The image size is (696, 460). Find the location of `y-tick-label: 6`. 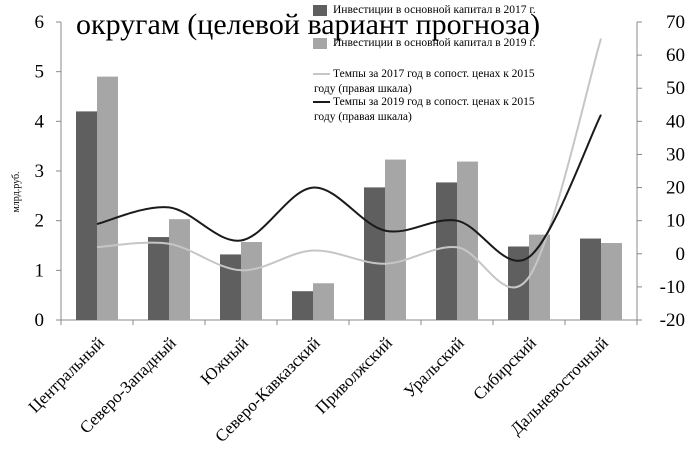

y-tick-label: 6 is located at coordinates (40, 22).